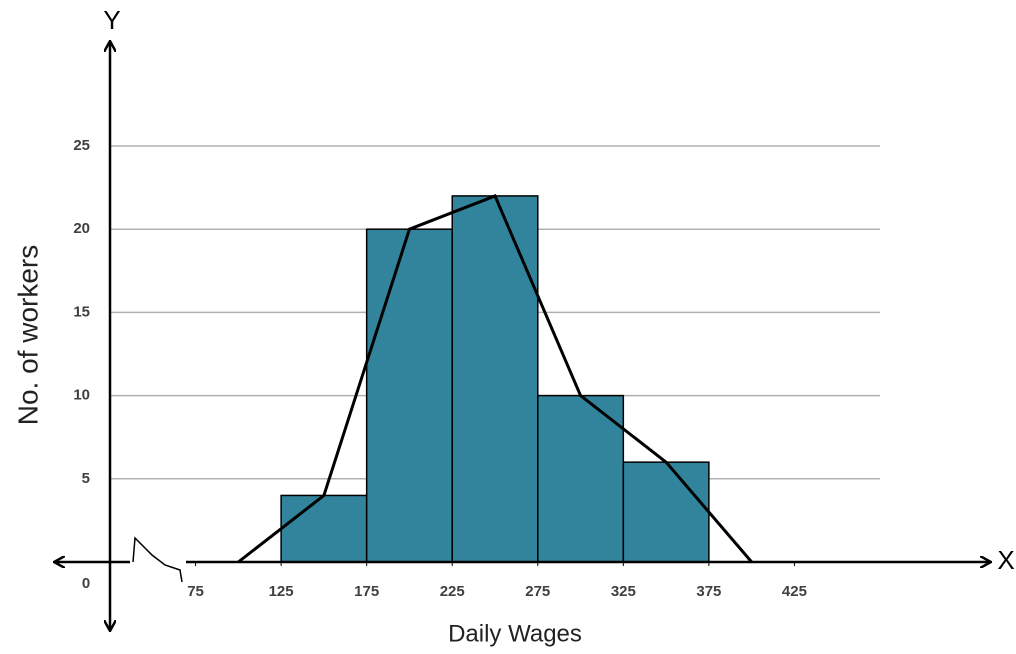 This screenshot has width=1016, height=654. Describe the element at coordinates (515, 633) in the screenshot. I see `x-axis-label: Daily Wages` at that location.